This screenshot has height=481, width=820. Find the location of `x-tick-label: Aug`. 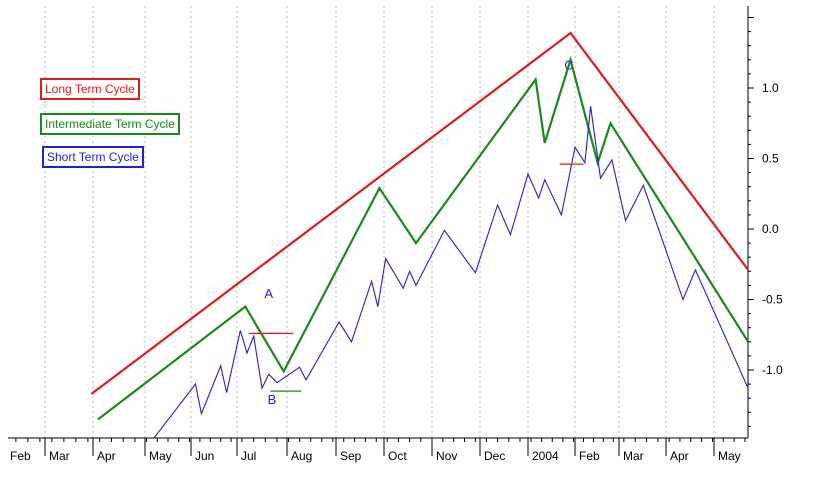

x-tick-label: Aug is located at coordinates (301, 456).